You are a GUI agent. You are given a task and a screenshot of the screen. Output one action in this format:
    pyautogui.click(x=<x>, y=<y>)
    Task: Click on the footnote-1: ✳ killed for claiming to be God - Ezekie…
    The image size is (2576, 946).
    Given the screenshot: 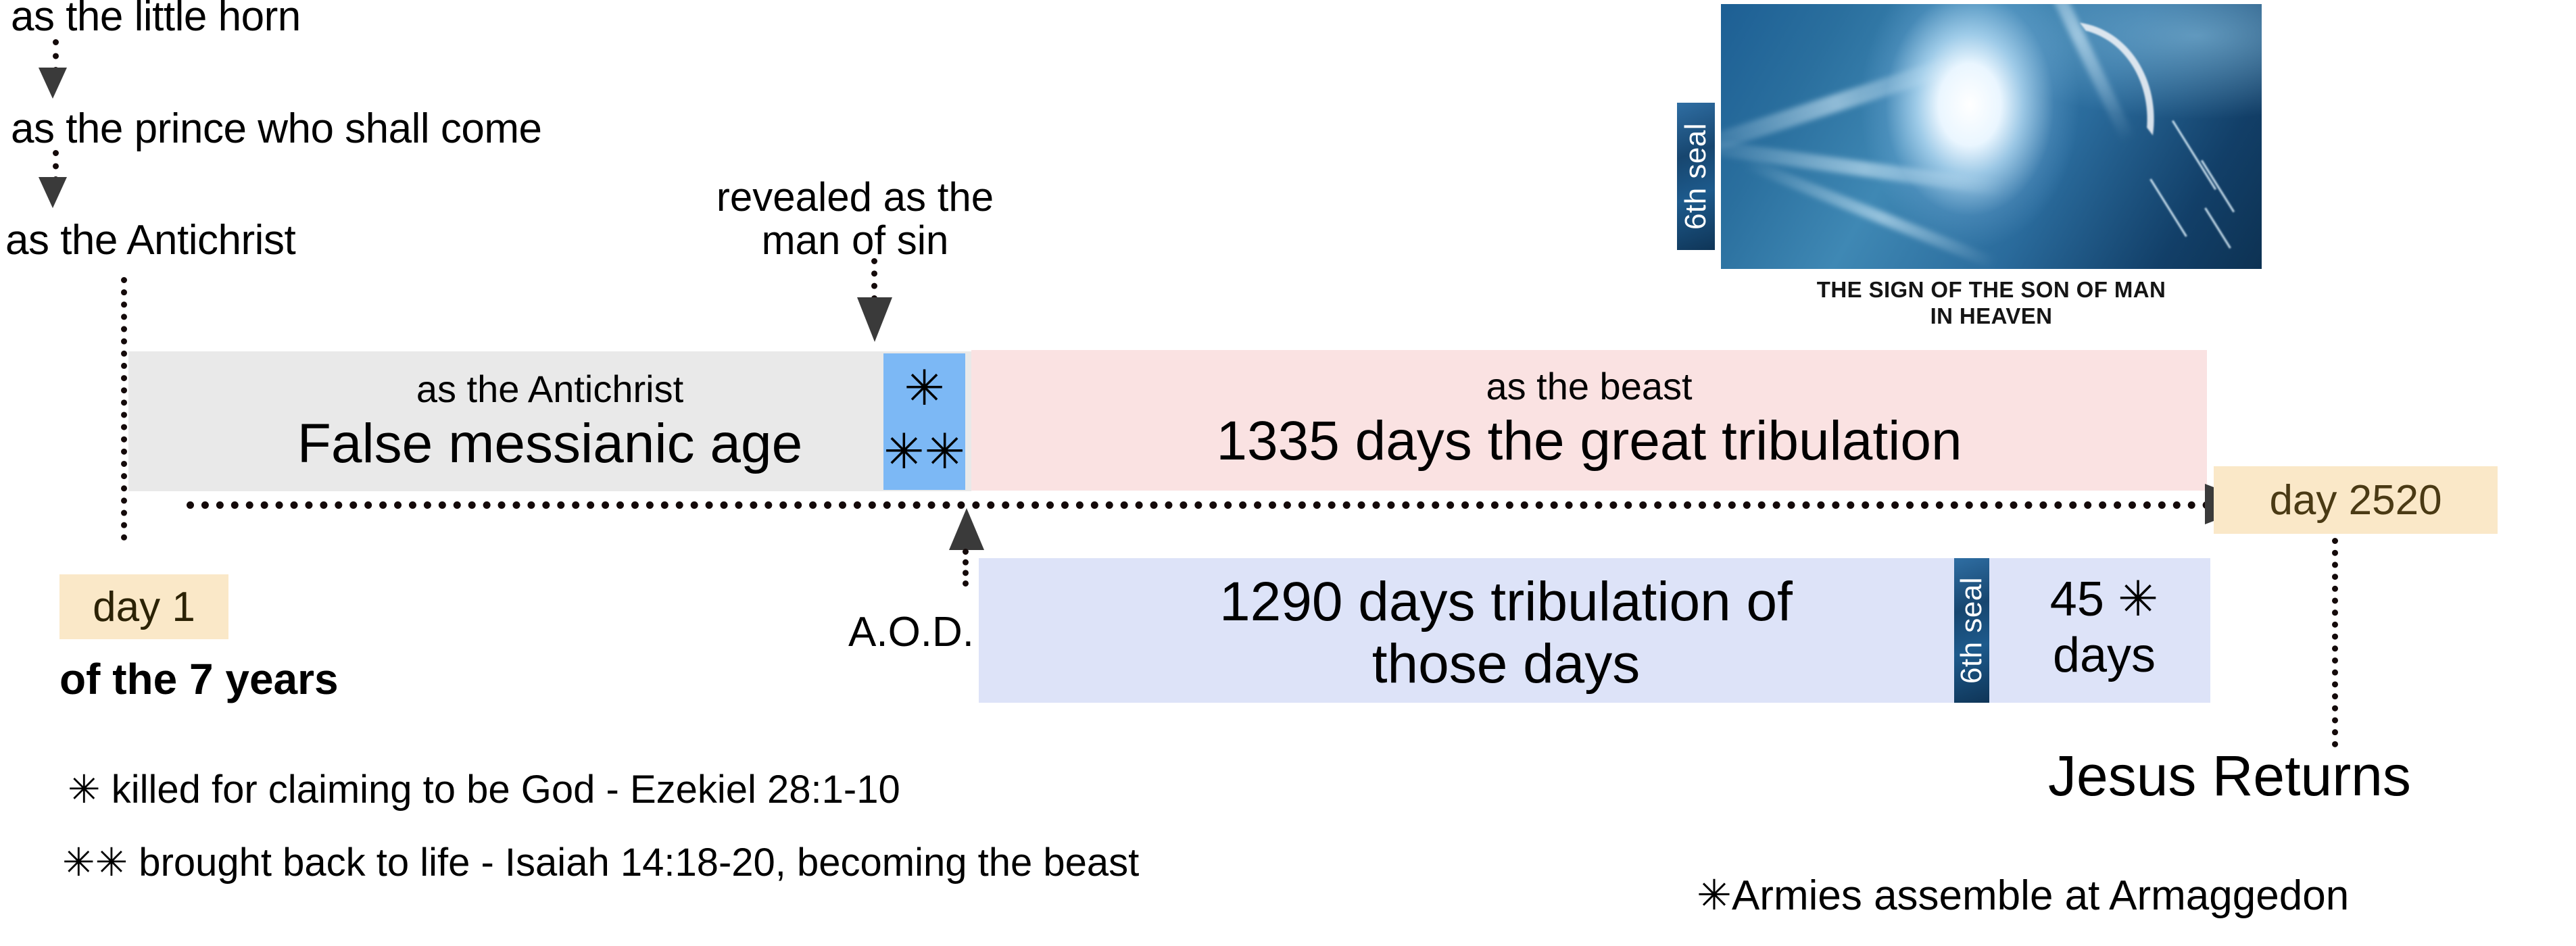 What is the action you would take?
    pyautogui.click(x=484, y=790)
    